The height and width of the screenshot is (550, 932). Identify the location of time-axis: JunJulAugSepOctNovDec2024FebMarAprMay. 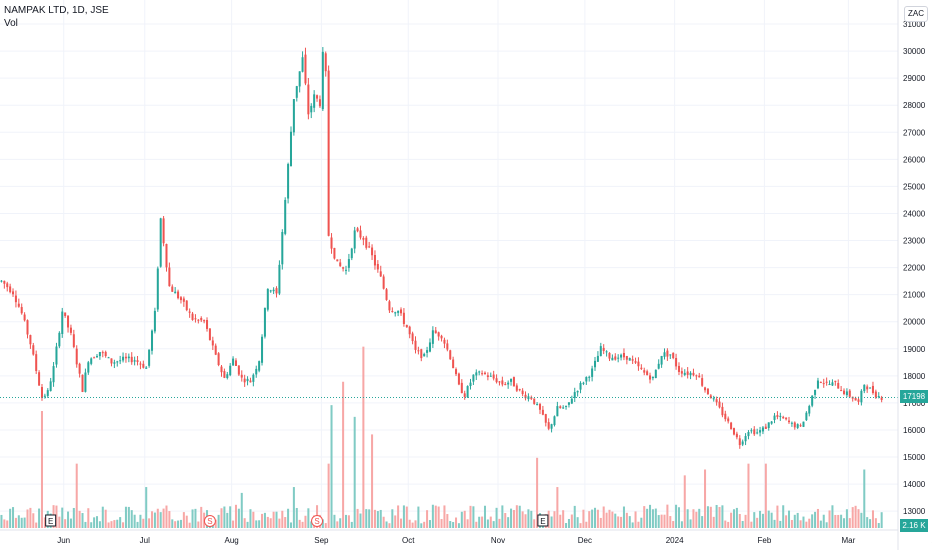
(466, 537).